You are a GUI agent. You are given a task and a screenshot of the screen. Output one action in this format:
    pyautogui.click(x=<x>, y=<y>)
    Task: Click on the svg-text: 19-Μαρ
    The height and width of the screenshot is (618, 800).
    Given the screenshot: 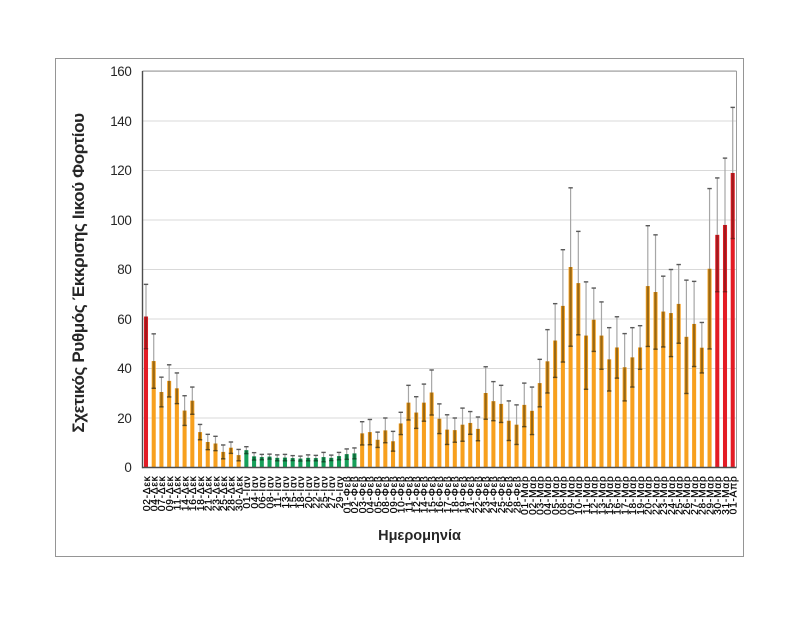 What is the action you would take?
    pyautogui.click(x=641, y=495)
    